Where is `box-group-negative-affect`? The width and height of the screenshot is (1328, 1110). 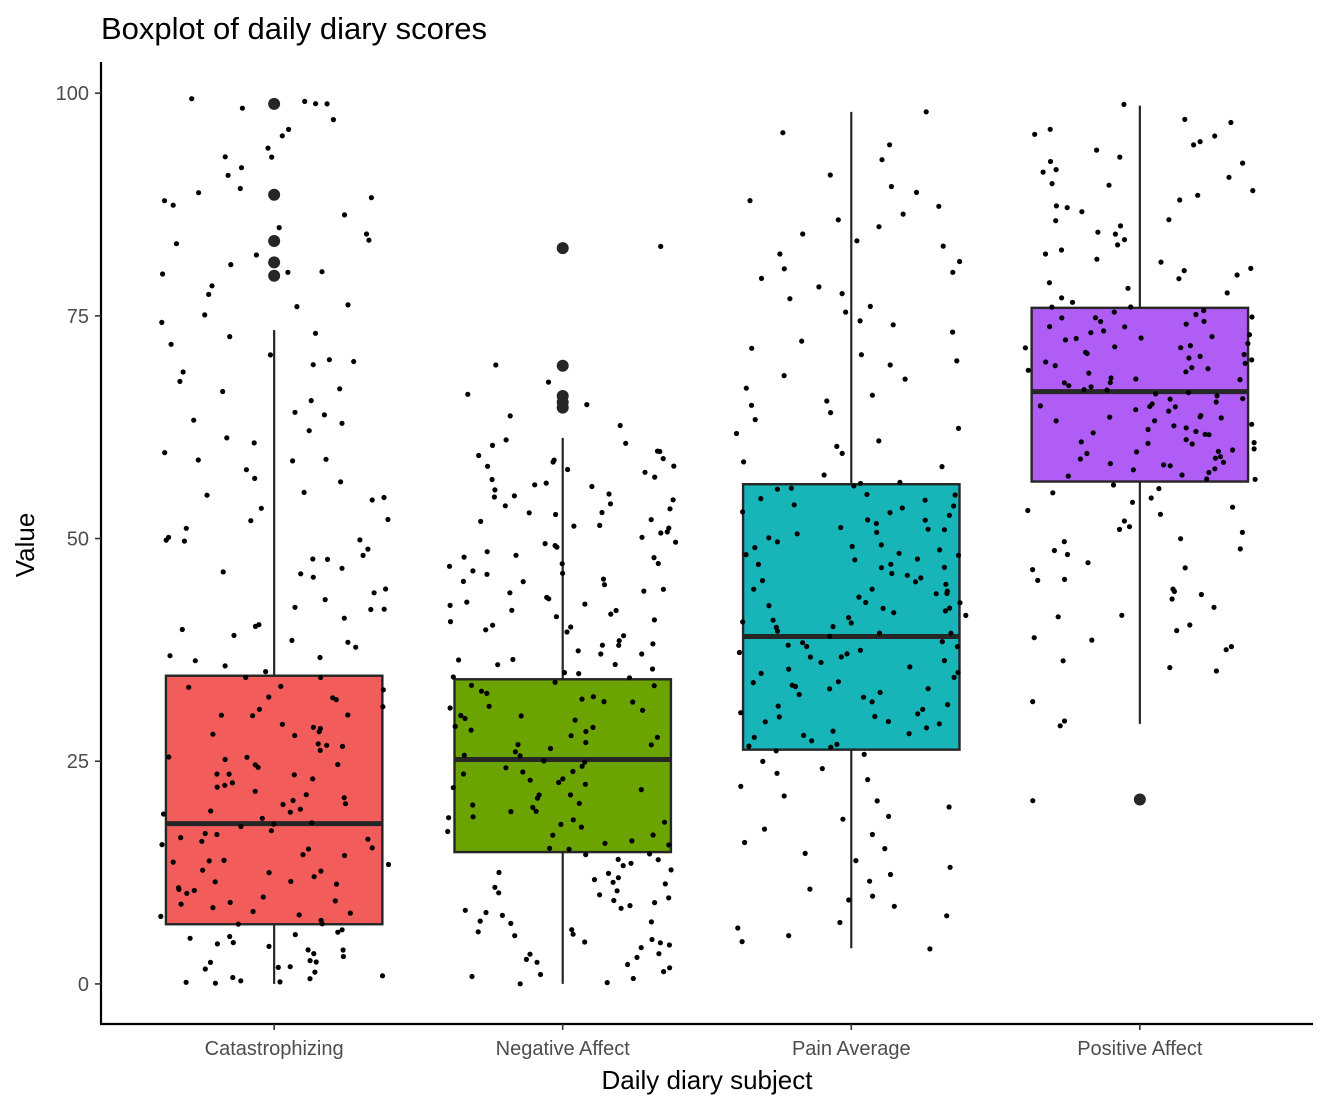
box-group-negative-affect is located at coordinates (562, 614).